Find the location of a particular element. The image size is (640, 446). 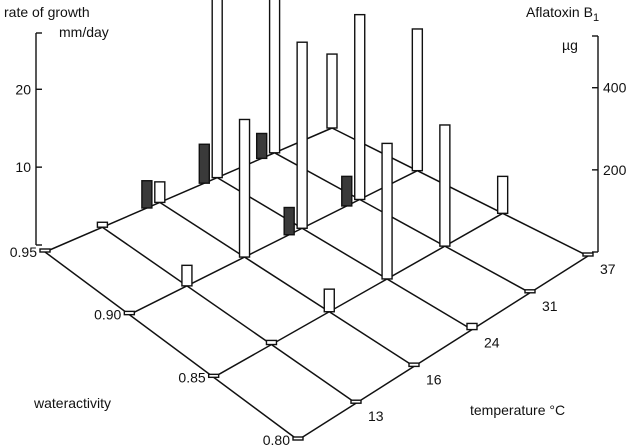

aw-tick-label-0.85: 0.85 is located at coordinates (191, 377).